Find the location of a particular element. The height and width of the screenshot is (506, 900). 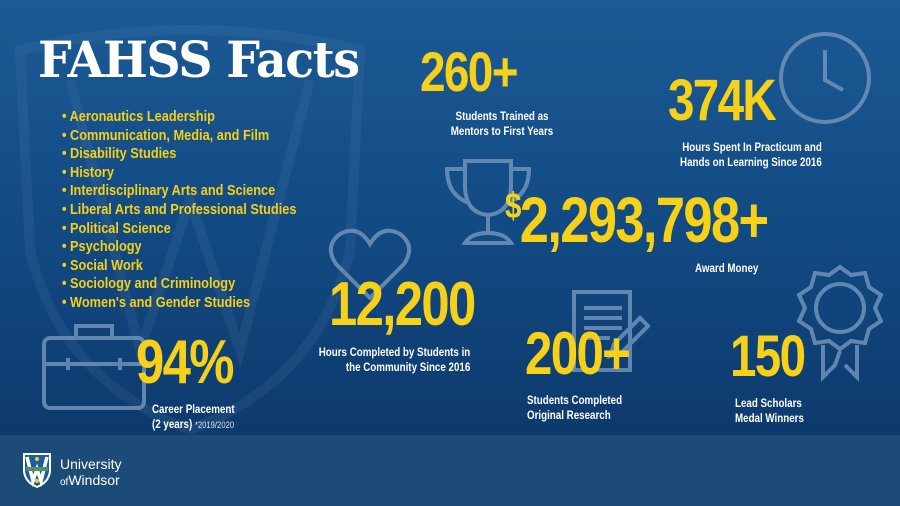

program-item: Sociology and Criminology is located at coordinates (148, 284).